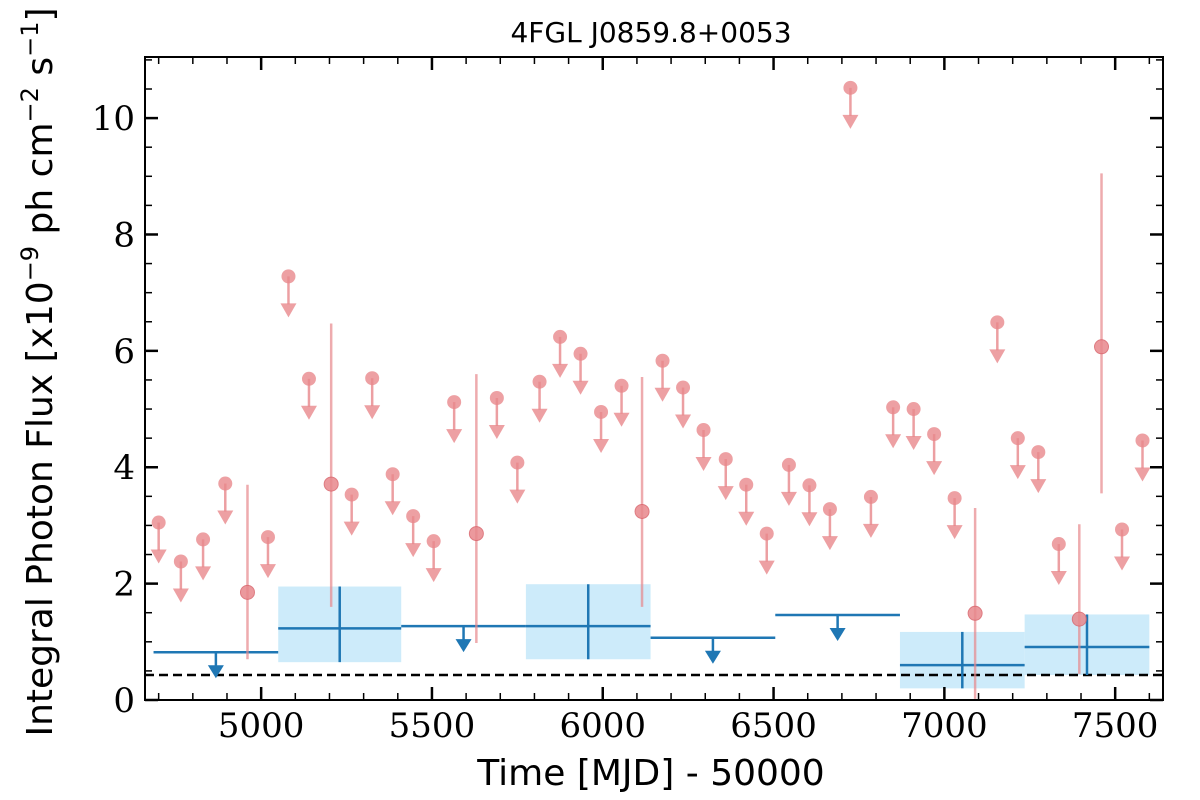 Image resolution: width=1200 pixels, height=800 pixels. What do you see at coordinates (40, 508) in the screenshot?
I see `y-axis-label-main: Integral Photon Flux [x10` at bounding box center [40, 508].